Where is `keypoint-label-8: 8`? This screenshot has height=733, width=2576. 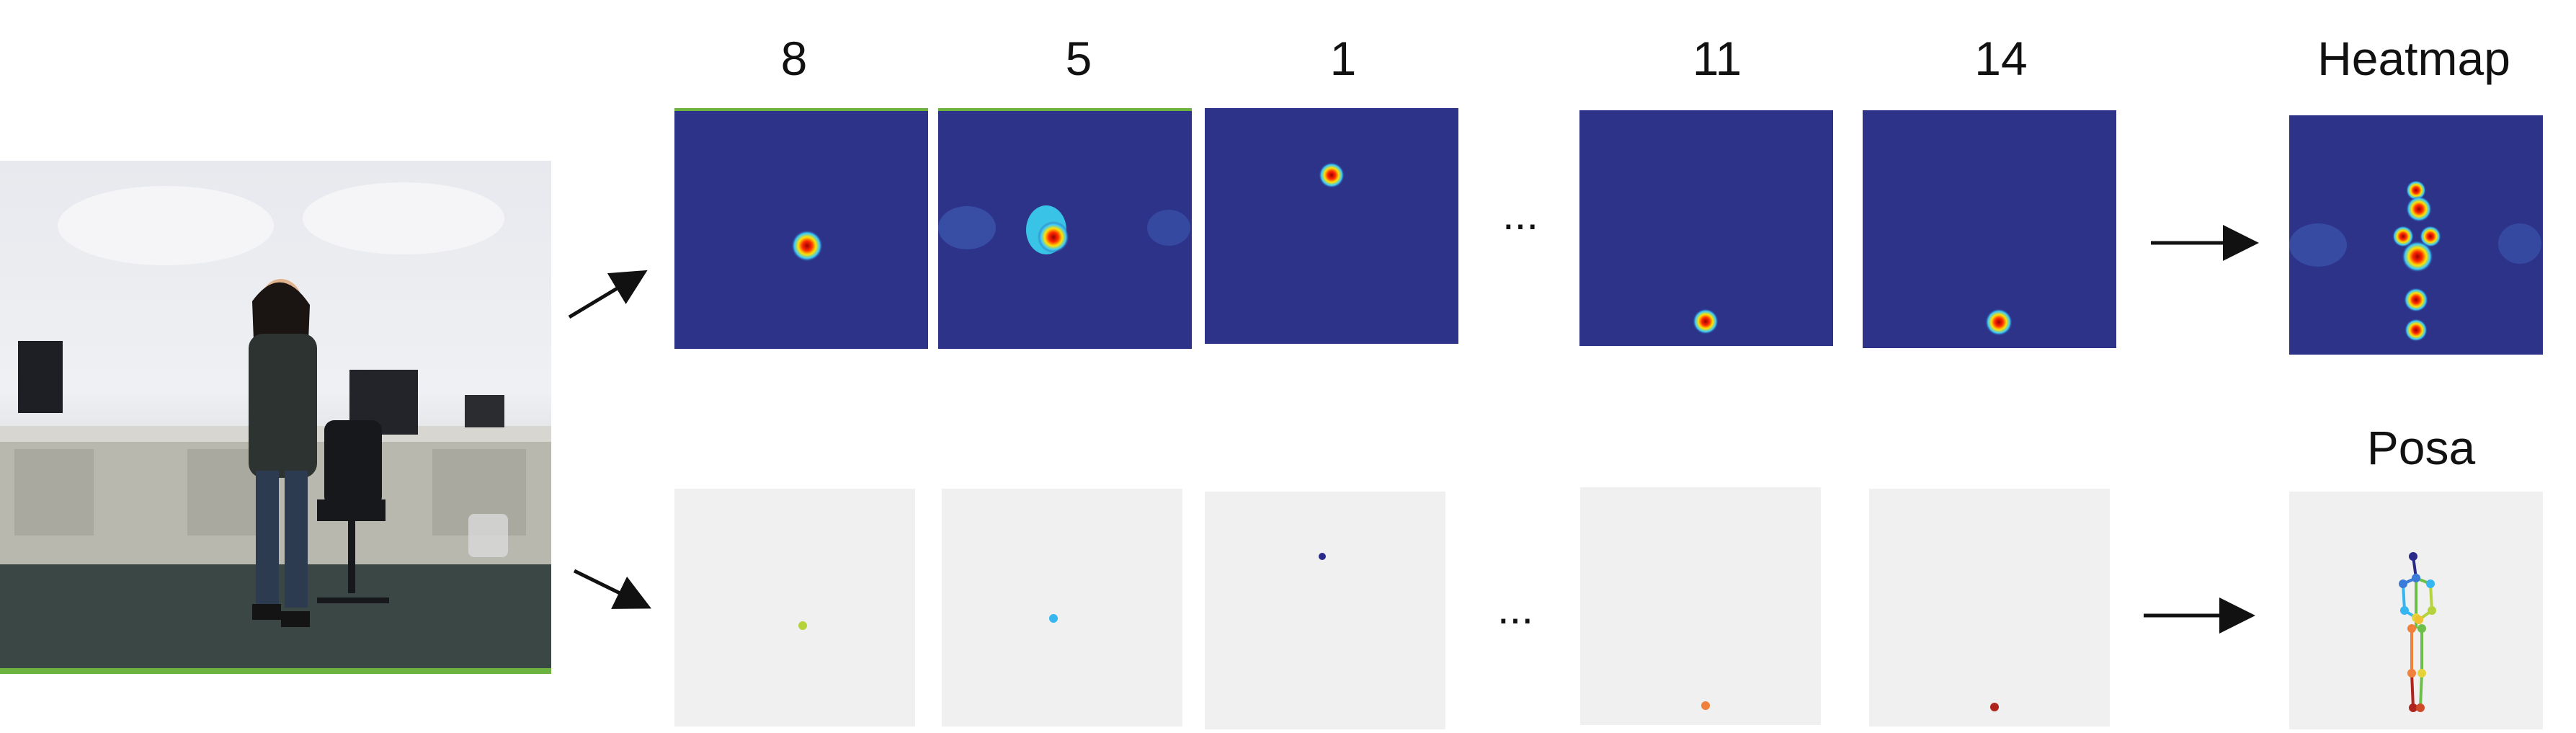 keypoint-label-8: 8 is located at coordinates (794, 58).